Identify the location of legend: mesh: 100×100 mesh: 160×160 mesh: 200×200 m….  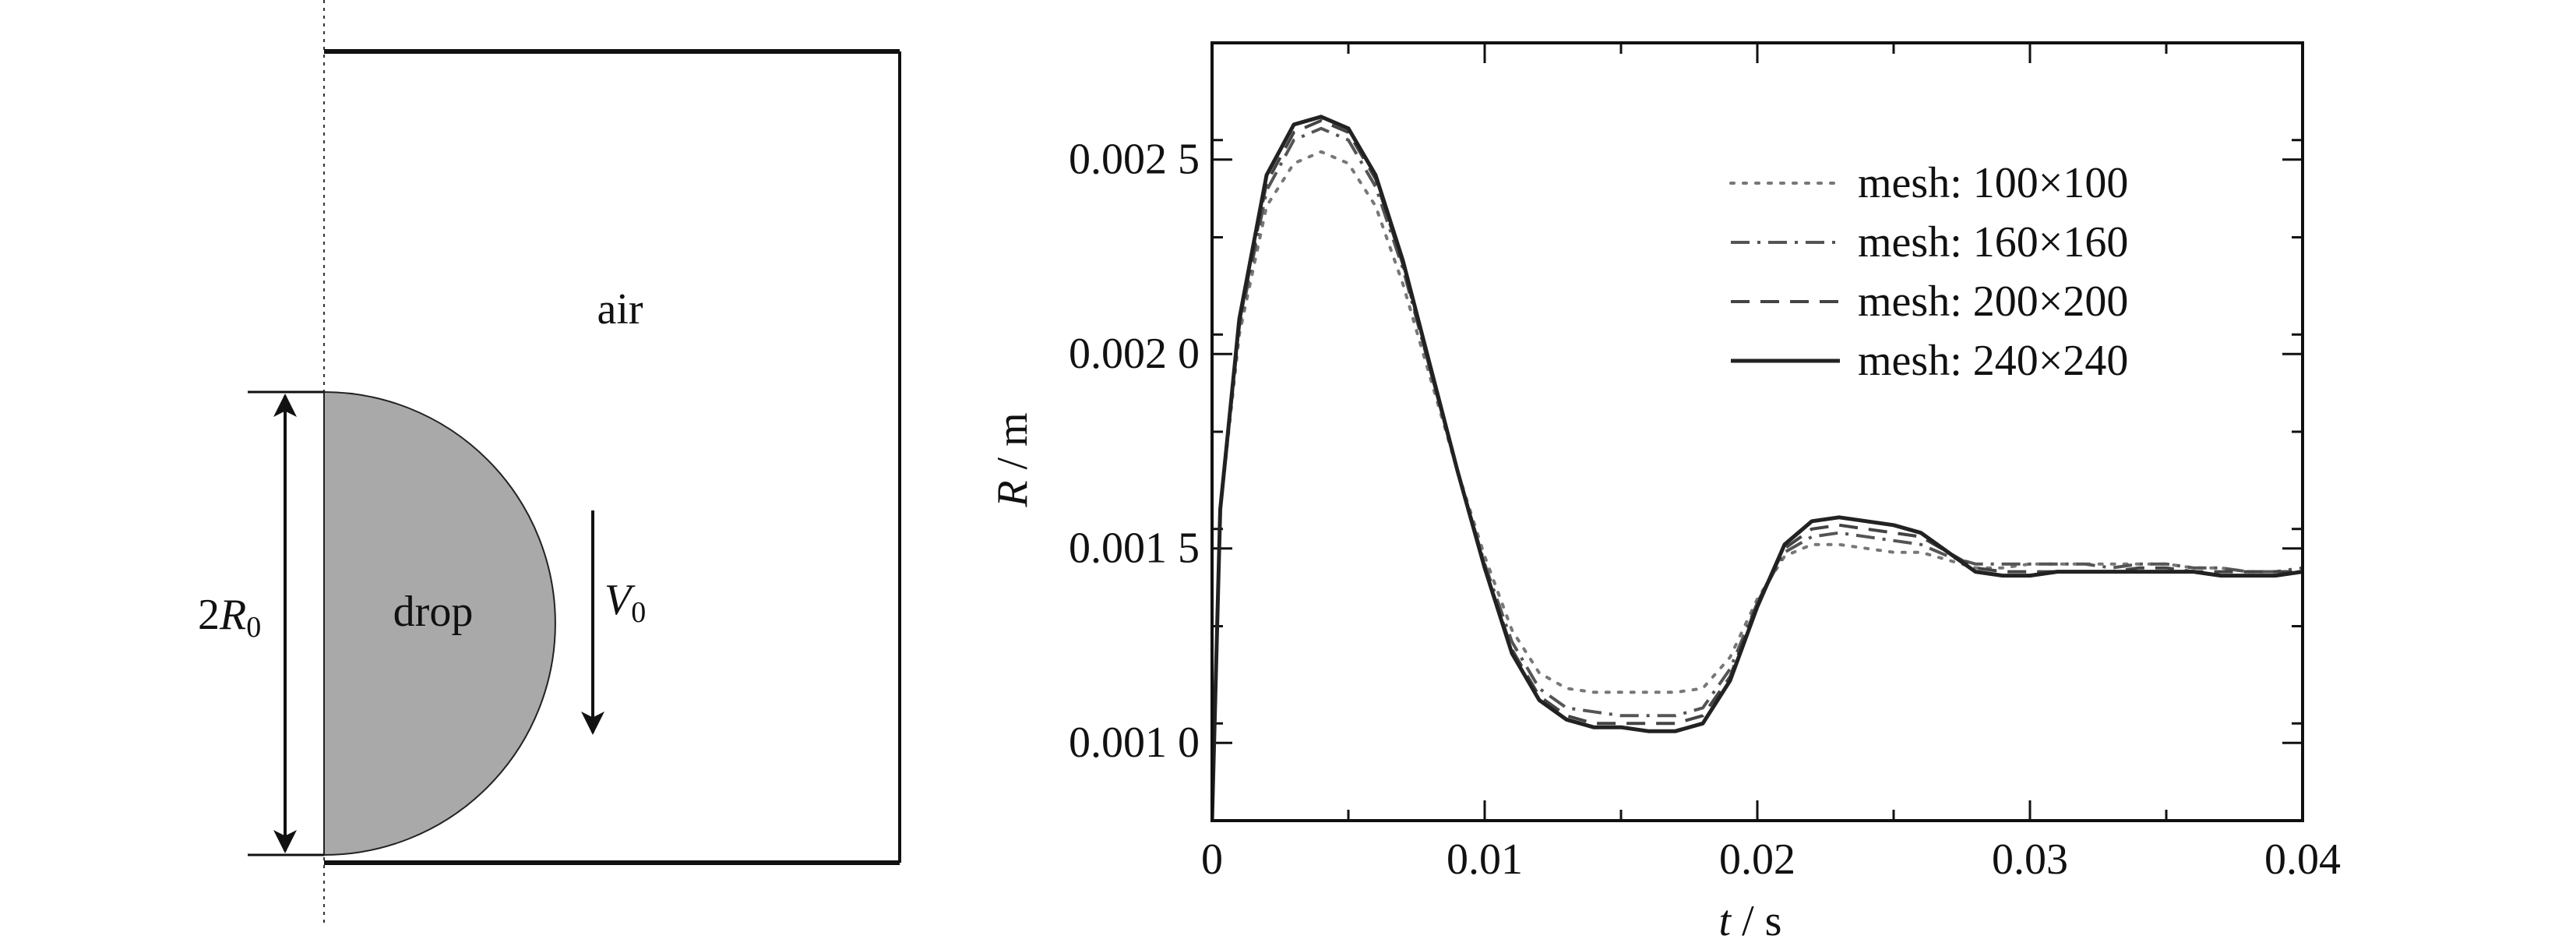
(1929, 272).